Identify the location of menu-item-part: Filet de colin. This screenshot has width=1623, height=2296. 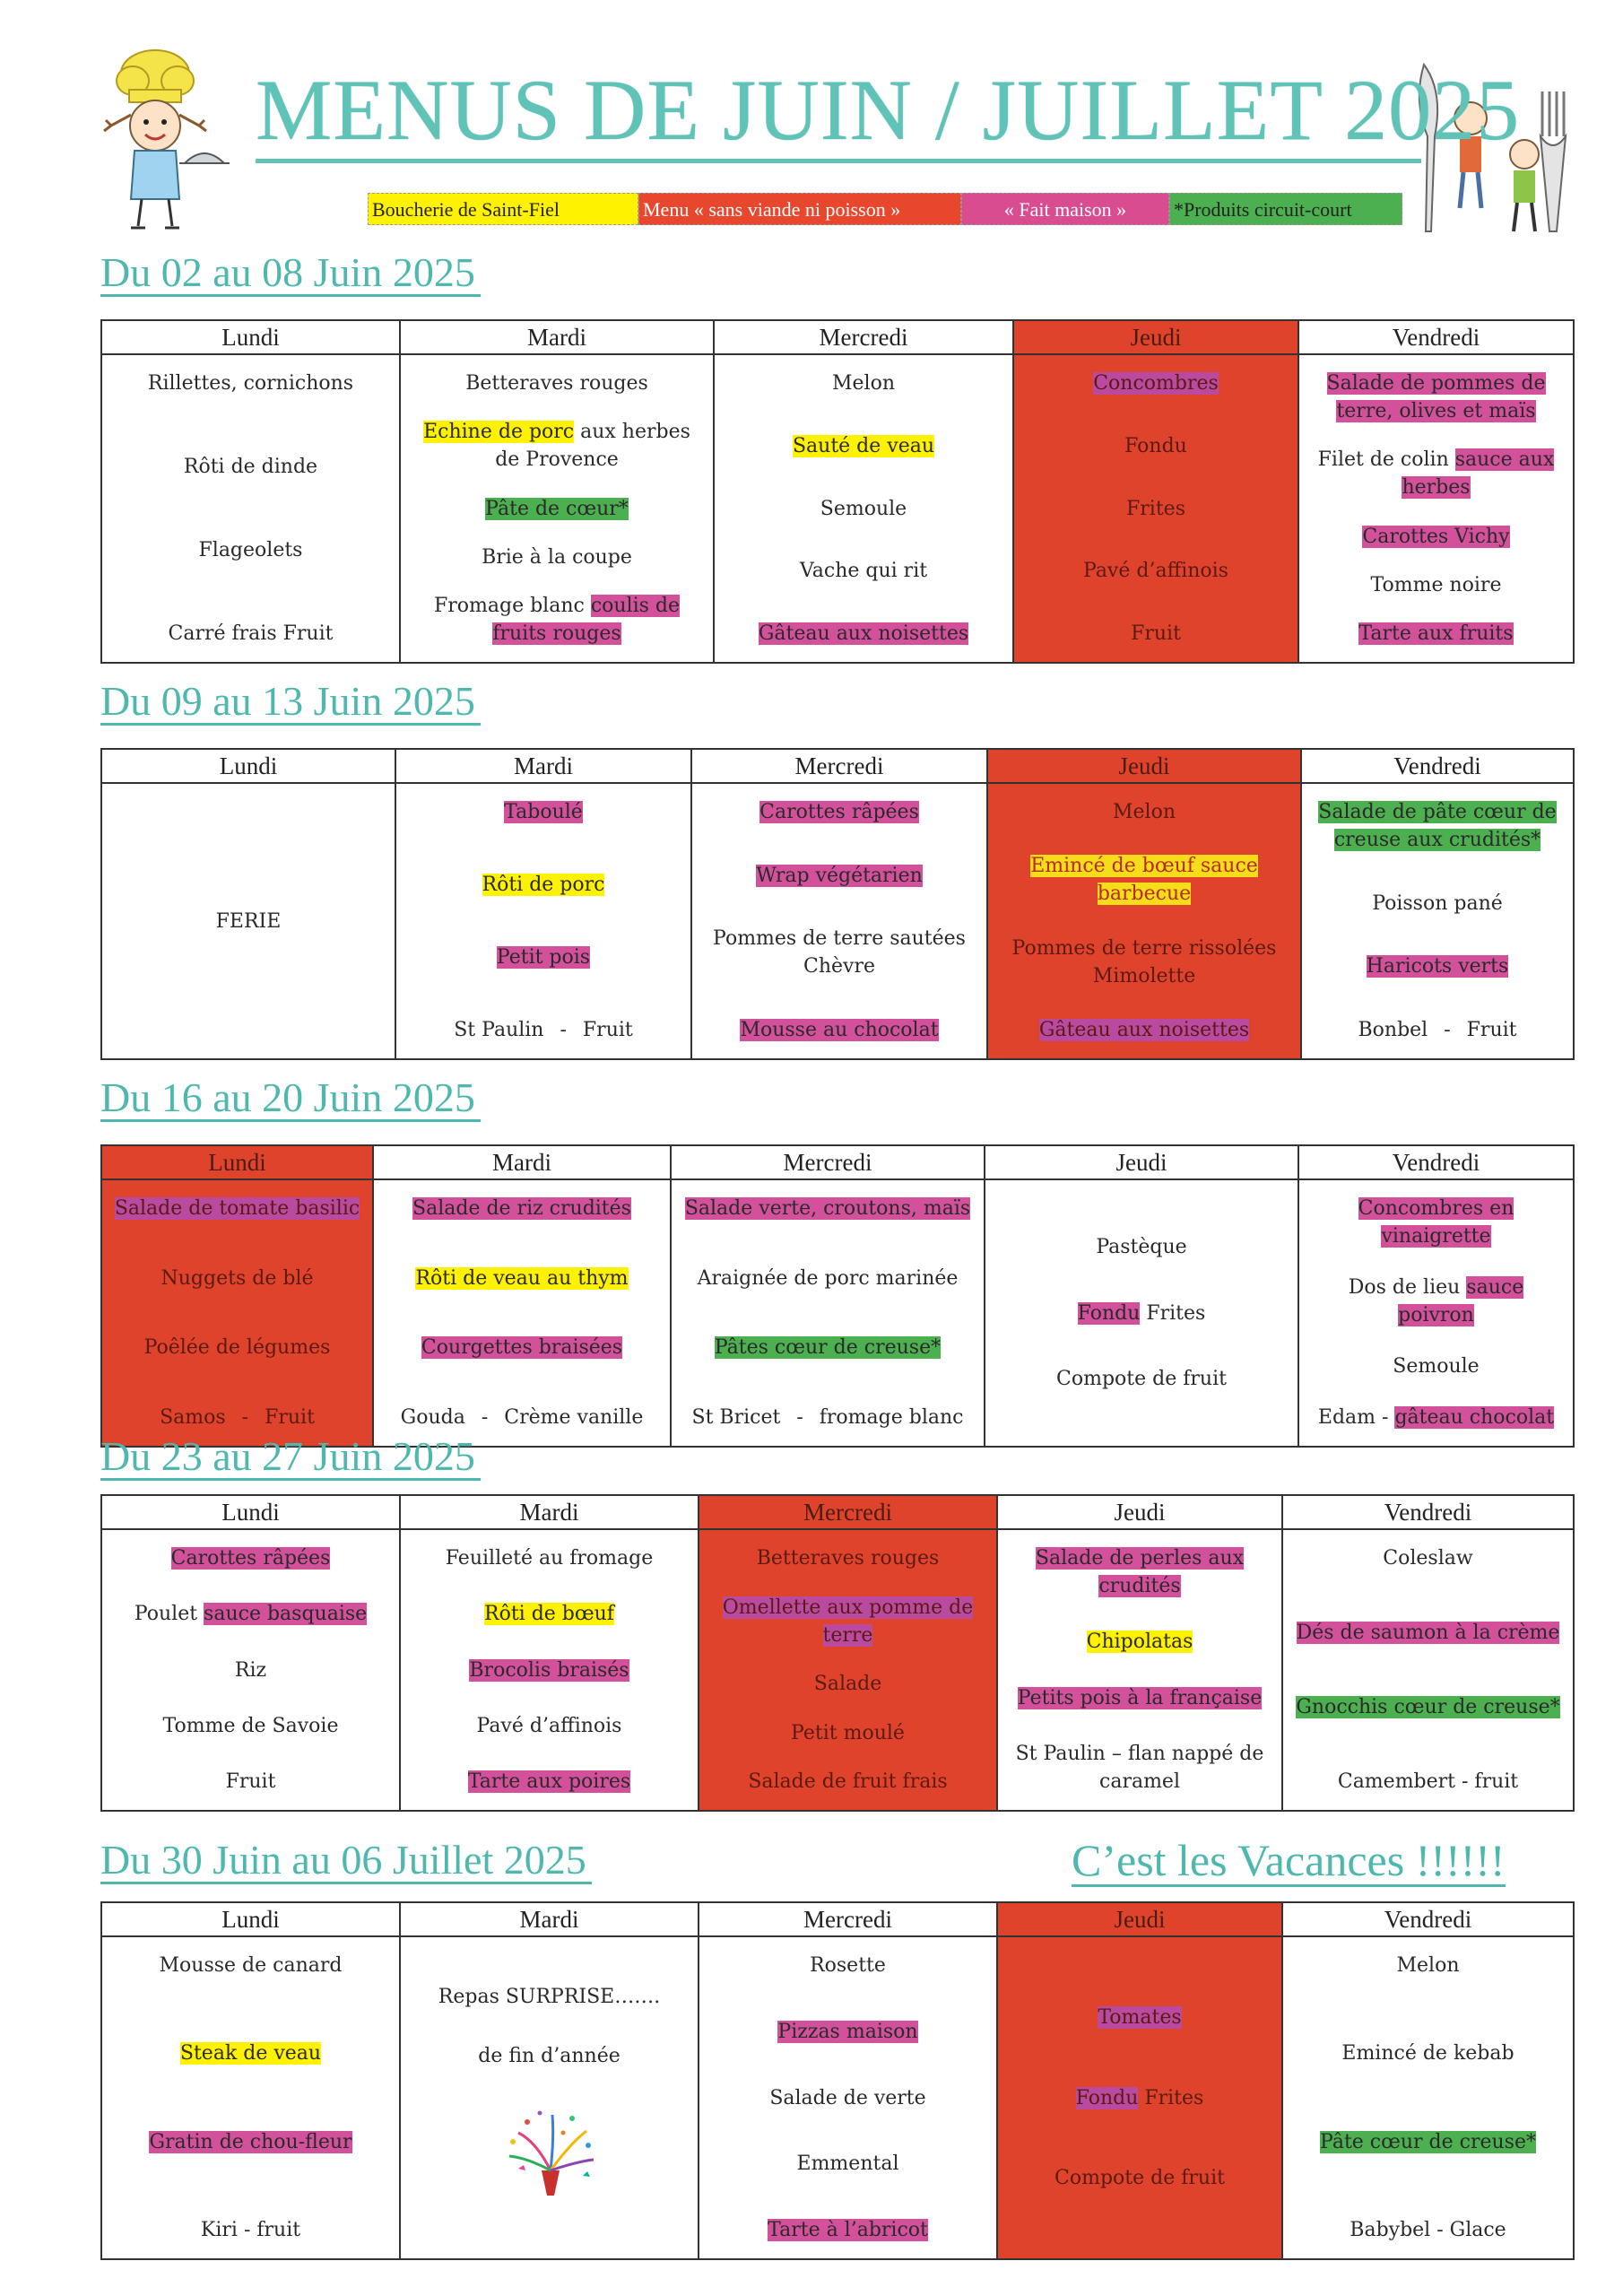
(1386, 460).